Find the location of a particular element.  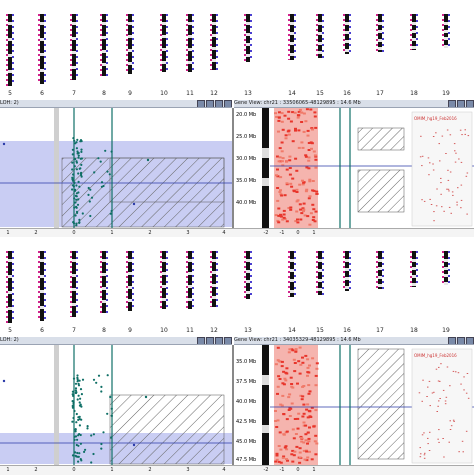

chromosome-label: 8 is located at coordinates (104, 330).